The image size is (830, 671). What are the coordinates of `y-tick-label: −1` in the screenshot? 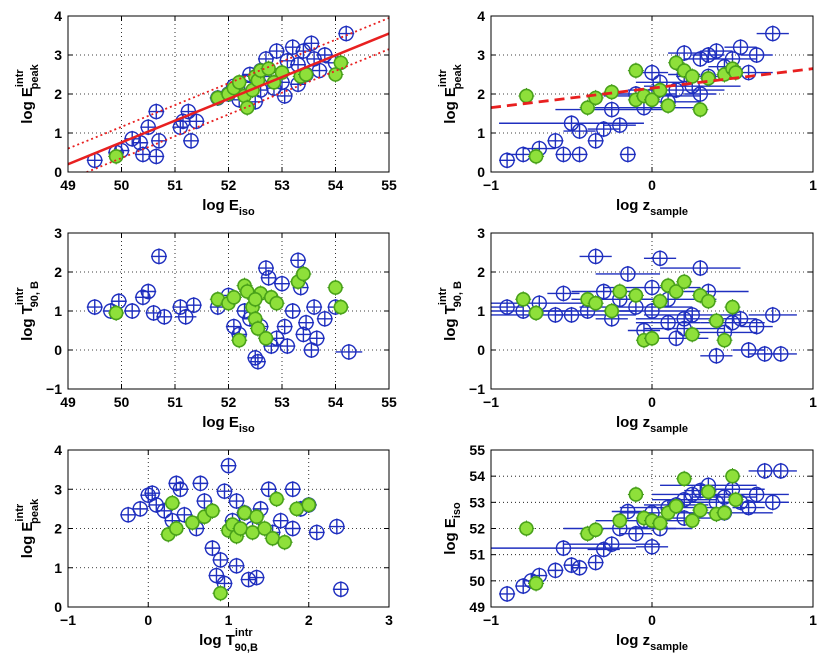 It's located at (54, 389).